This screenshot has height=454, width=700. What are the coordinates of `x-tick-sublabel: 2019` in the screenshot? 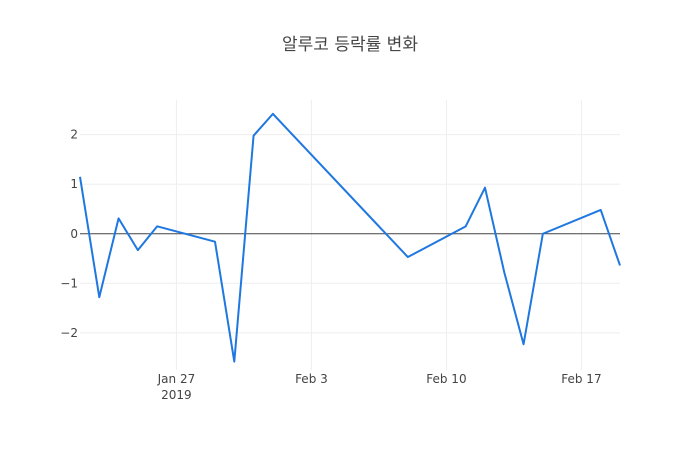 It's located at (176, 395).